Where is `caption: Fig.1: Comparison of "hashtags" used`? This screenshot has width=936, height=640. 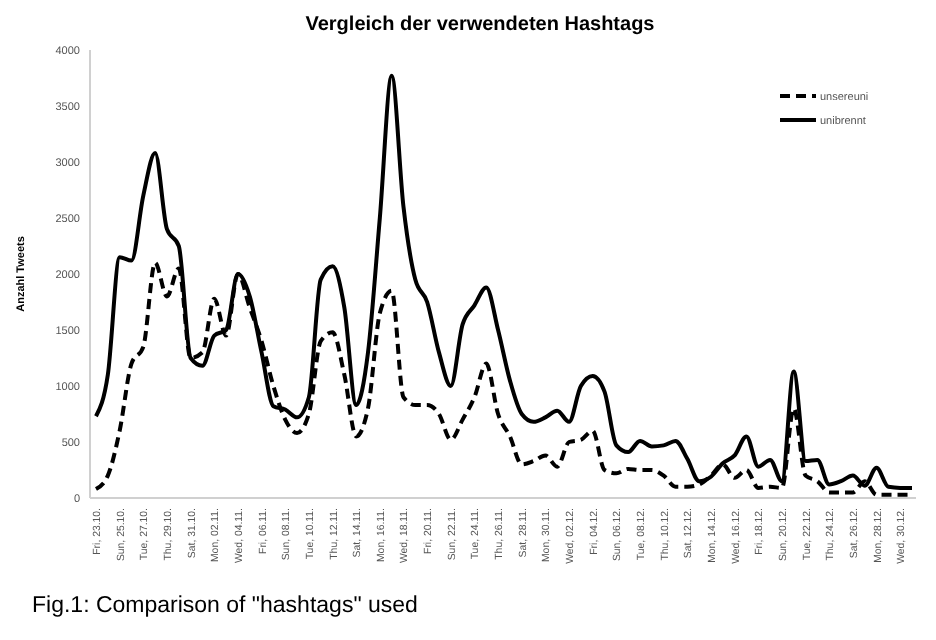
caption: Fig.1: Comparison of "hashtags" used is located at coordinates (225, 606).